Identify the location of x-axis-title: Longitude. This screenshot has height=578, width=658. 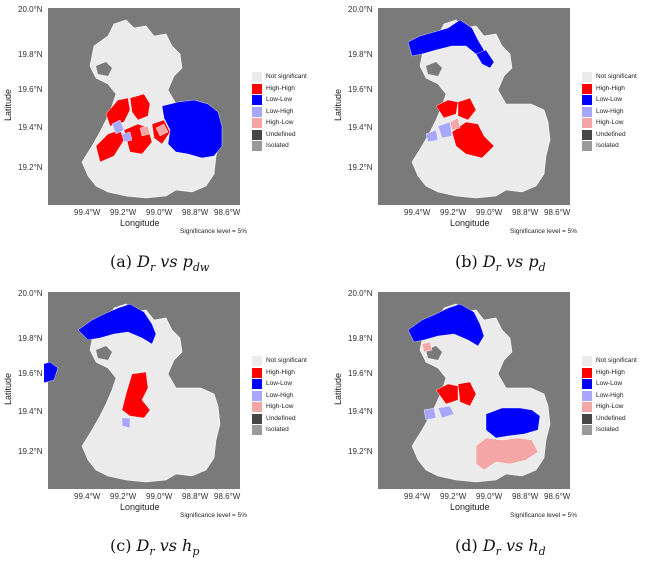
(140, 223).